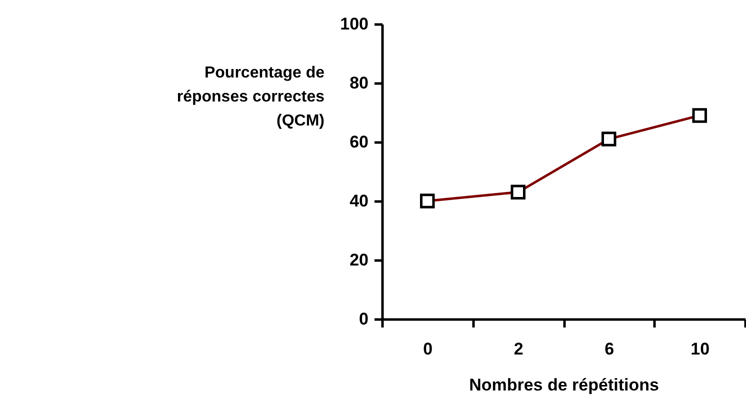  I want to click on x-tick-label: 2, so click(519, 349).